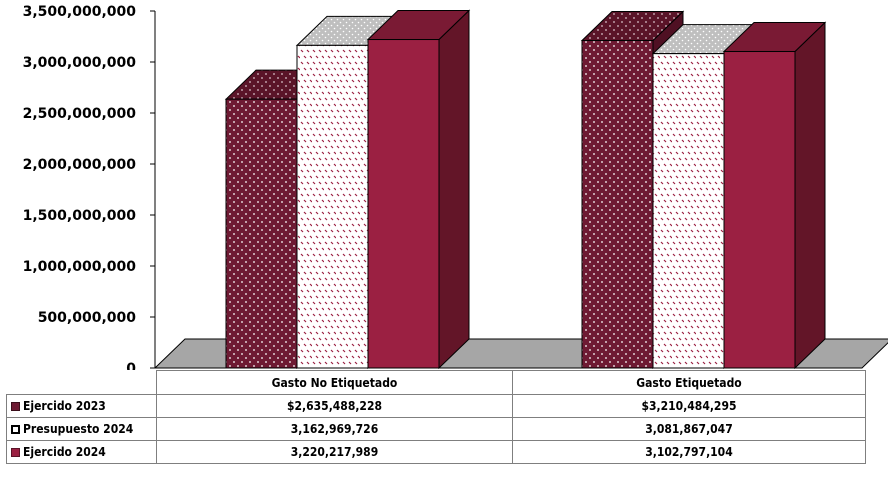 The width and height of the screenshot is (888, 489). What do you see at coordinates (15, 406) in the screenshot?
I see `legend-key-ejercido-2023` at bounding box center [15, 406].